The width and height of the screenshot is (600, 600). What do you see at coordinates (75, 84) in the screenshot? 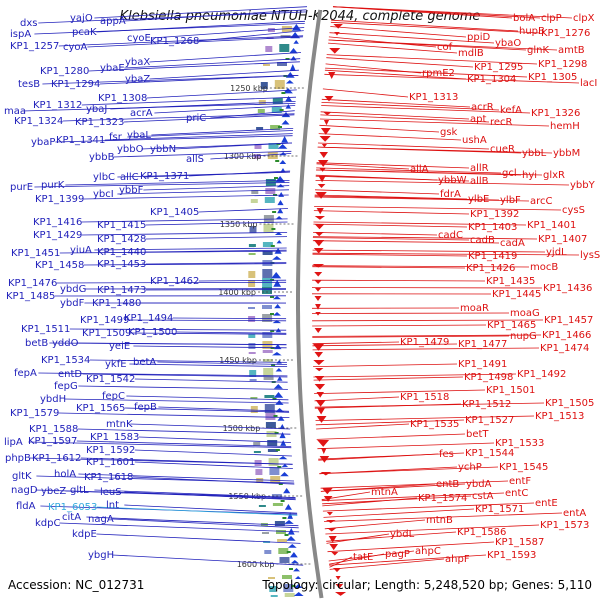
I see `left-gene-label: KP1_1294` at bounding box center [75, 84].